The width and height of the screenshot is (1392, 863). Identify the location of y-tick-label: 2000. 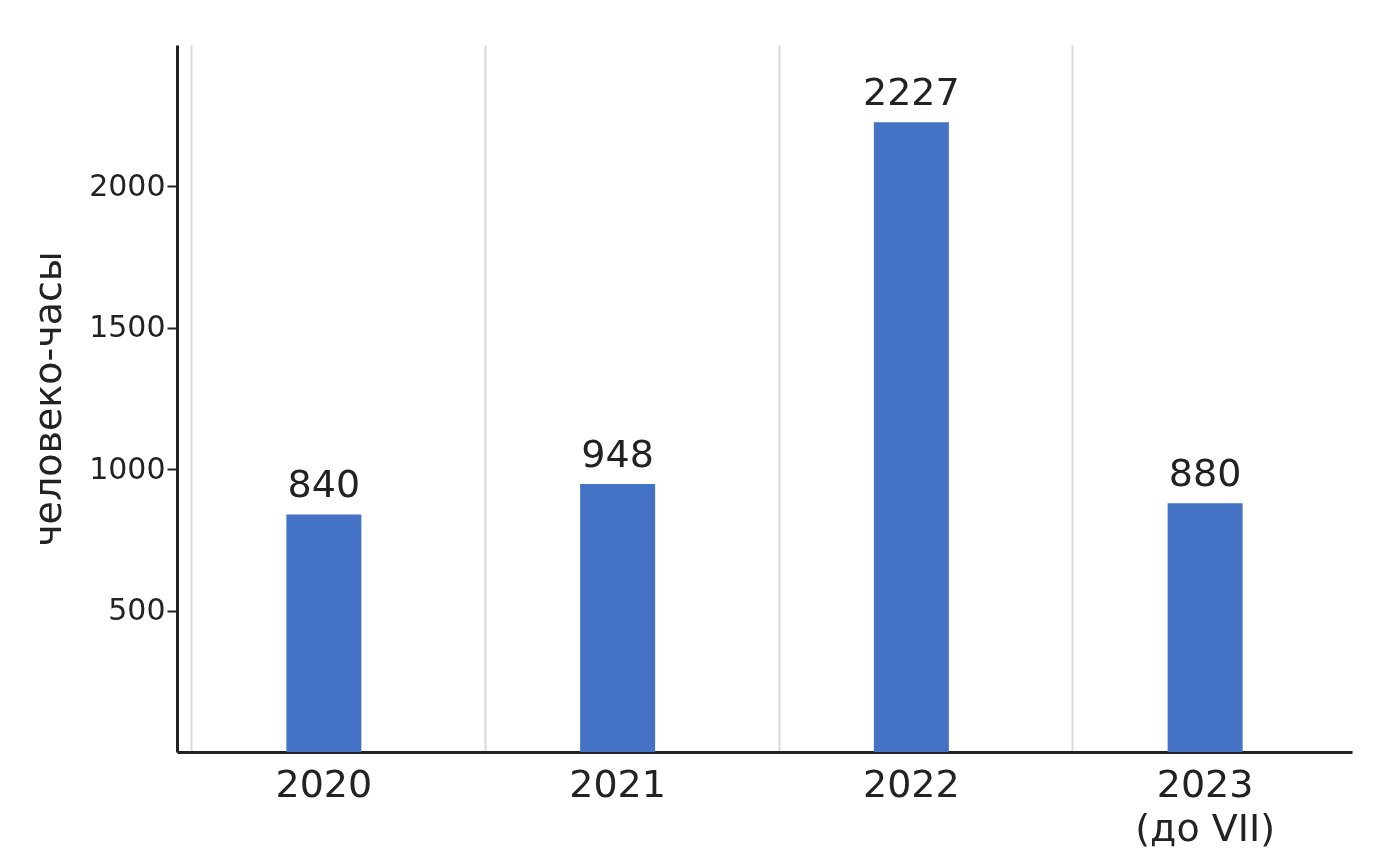
(127, 185).